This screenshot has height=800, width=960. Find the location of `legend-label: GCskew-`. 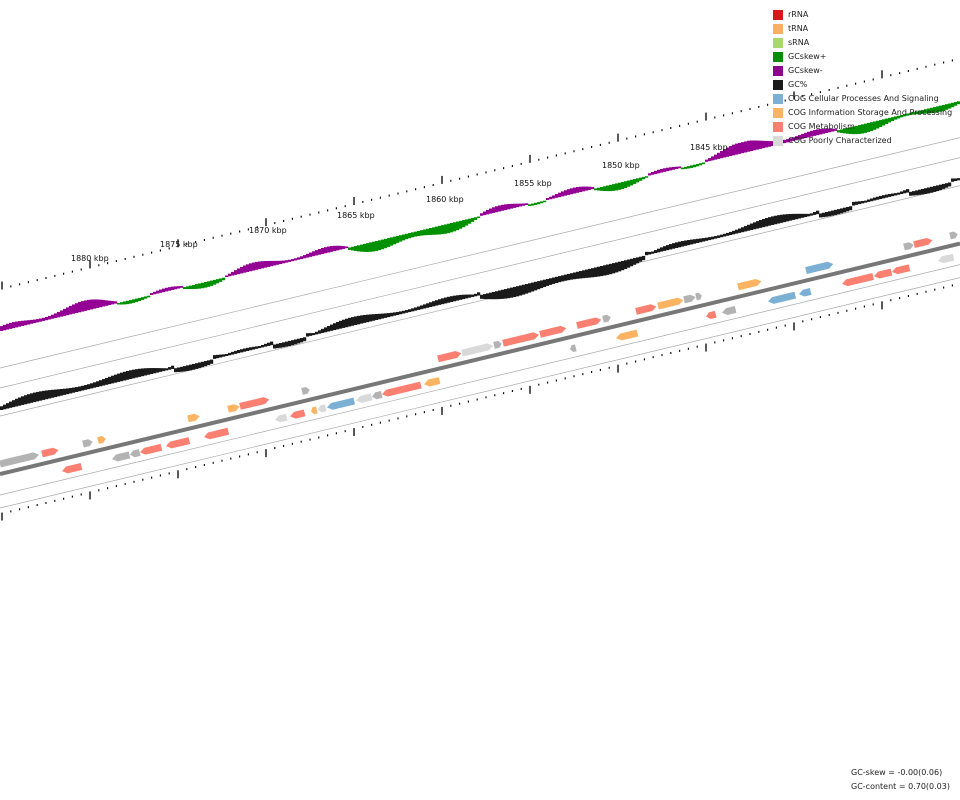

legend-label: GCskew- is located at coordinates (805, 70).